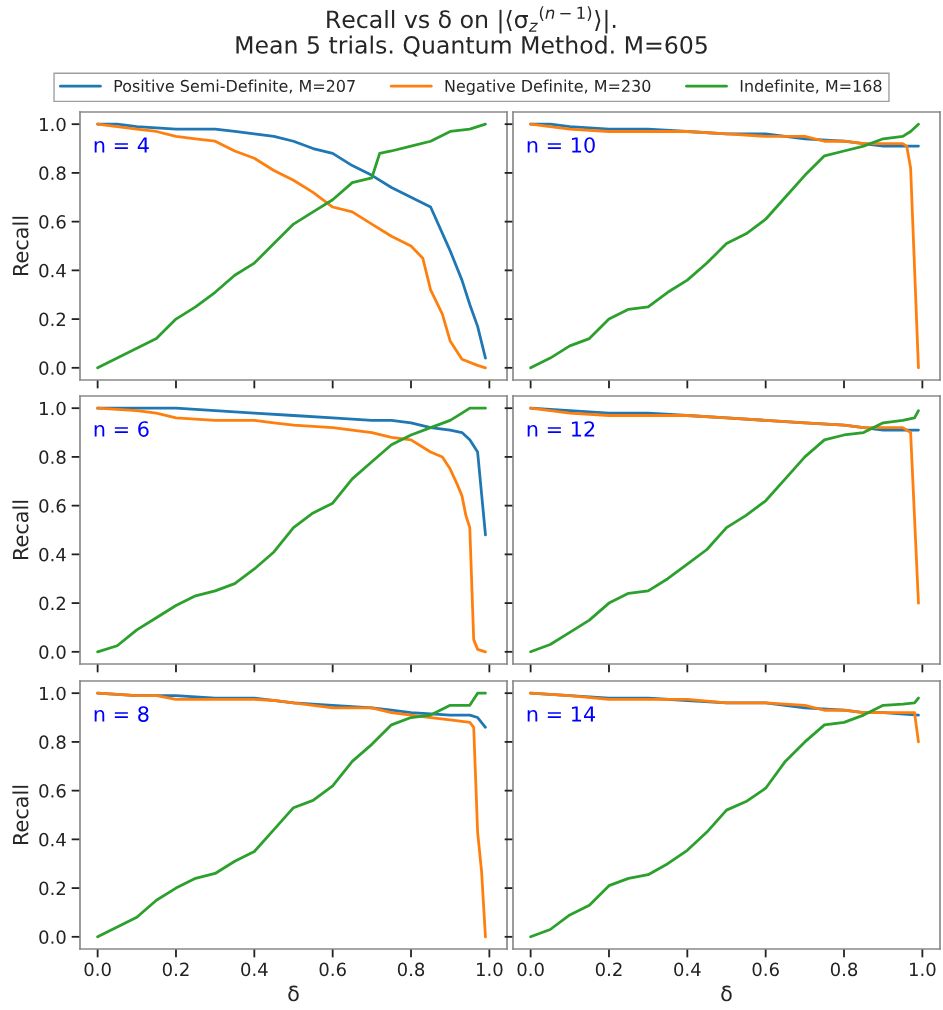 Image resolution: width=943 pixels, height=1010 pixels. I want to click on chart-title: Recall vs δ on |⟨σ$_{z}$$^{(n−1)}$⟩|., so click(471, 20).